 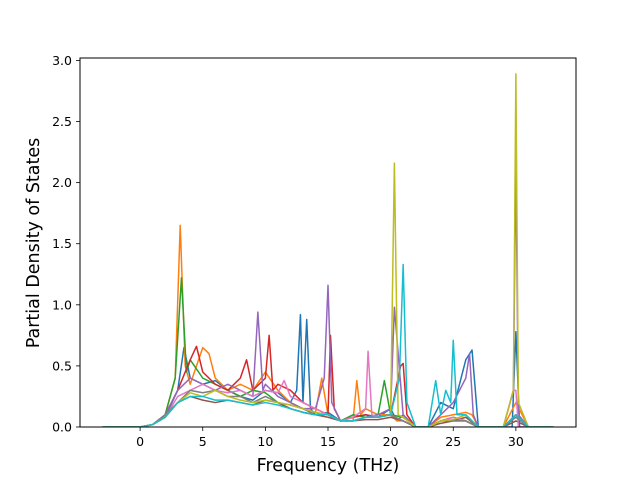 I want to click on y-tick-label: 0.0, so click(x=62, y=427).